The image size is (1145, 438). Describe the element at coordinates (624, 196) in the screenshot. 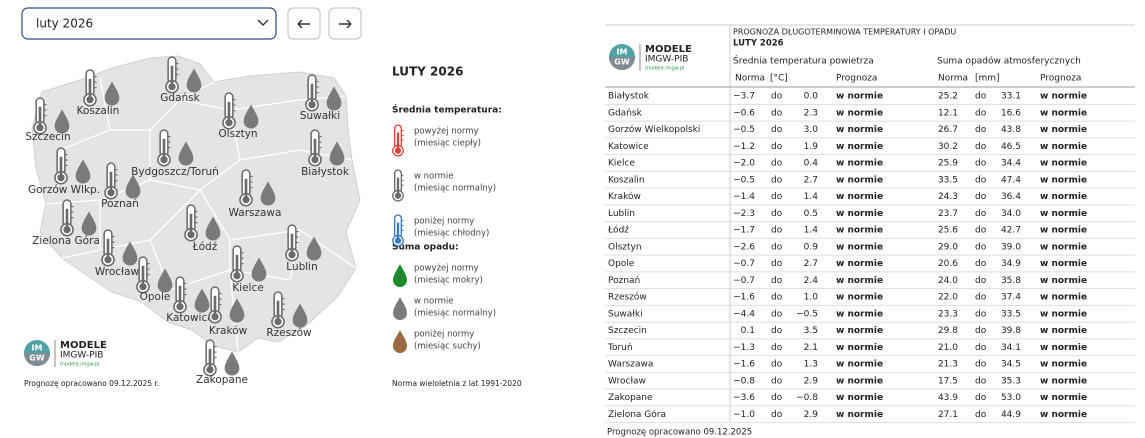

I see `row-label: Kraków` at that location.